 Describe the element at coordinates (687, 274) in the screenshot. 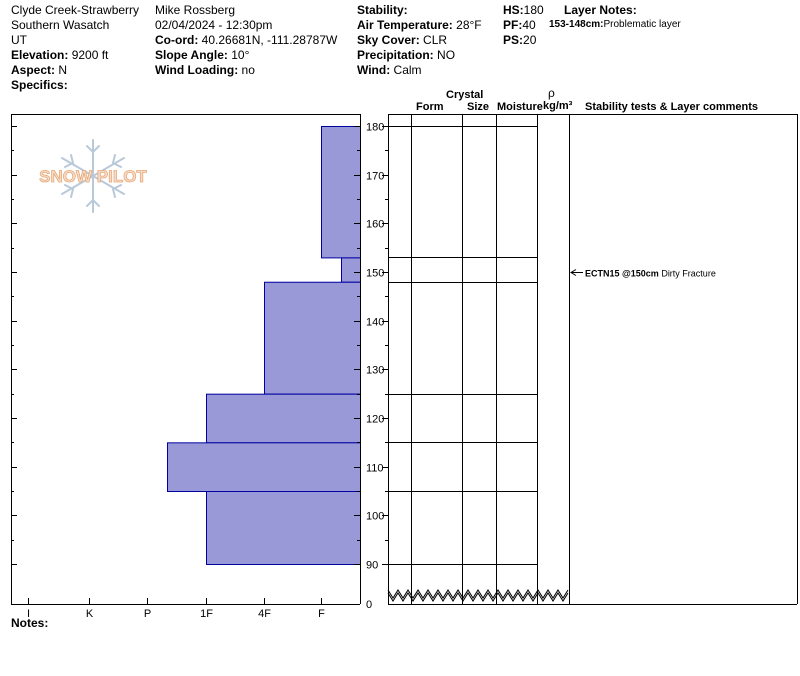

I see `stability-test-comment: Dirty Fracture` at that location.